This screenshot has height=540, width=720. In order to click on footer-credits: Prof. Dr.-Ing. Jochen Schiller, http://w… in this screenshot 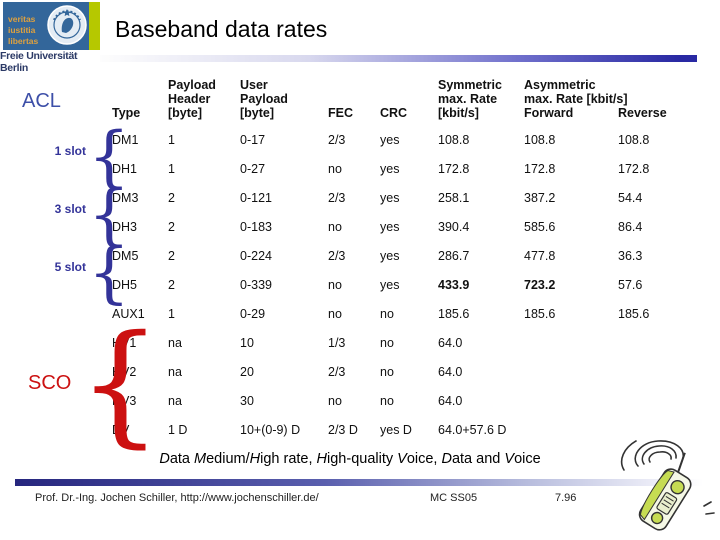, I will do `click(177, 498)`.